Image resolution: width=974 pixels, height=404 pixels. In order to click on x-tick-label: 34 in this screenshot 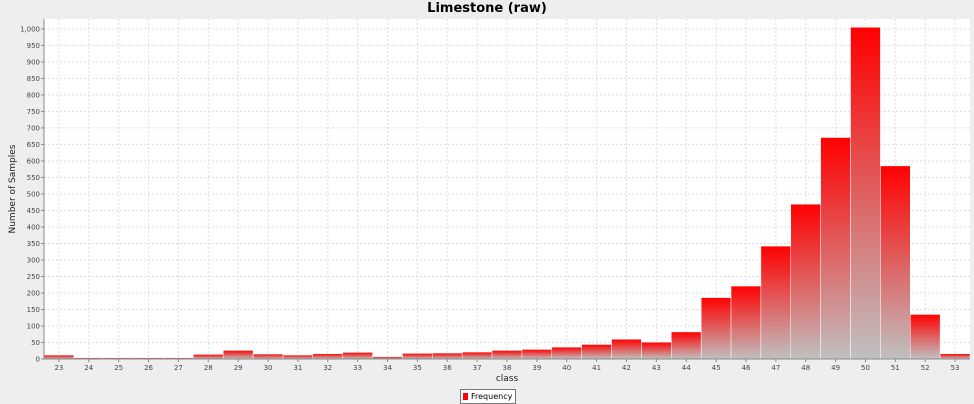, I will do `click(387, 368)`.